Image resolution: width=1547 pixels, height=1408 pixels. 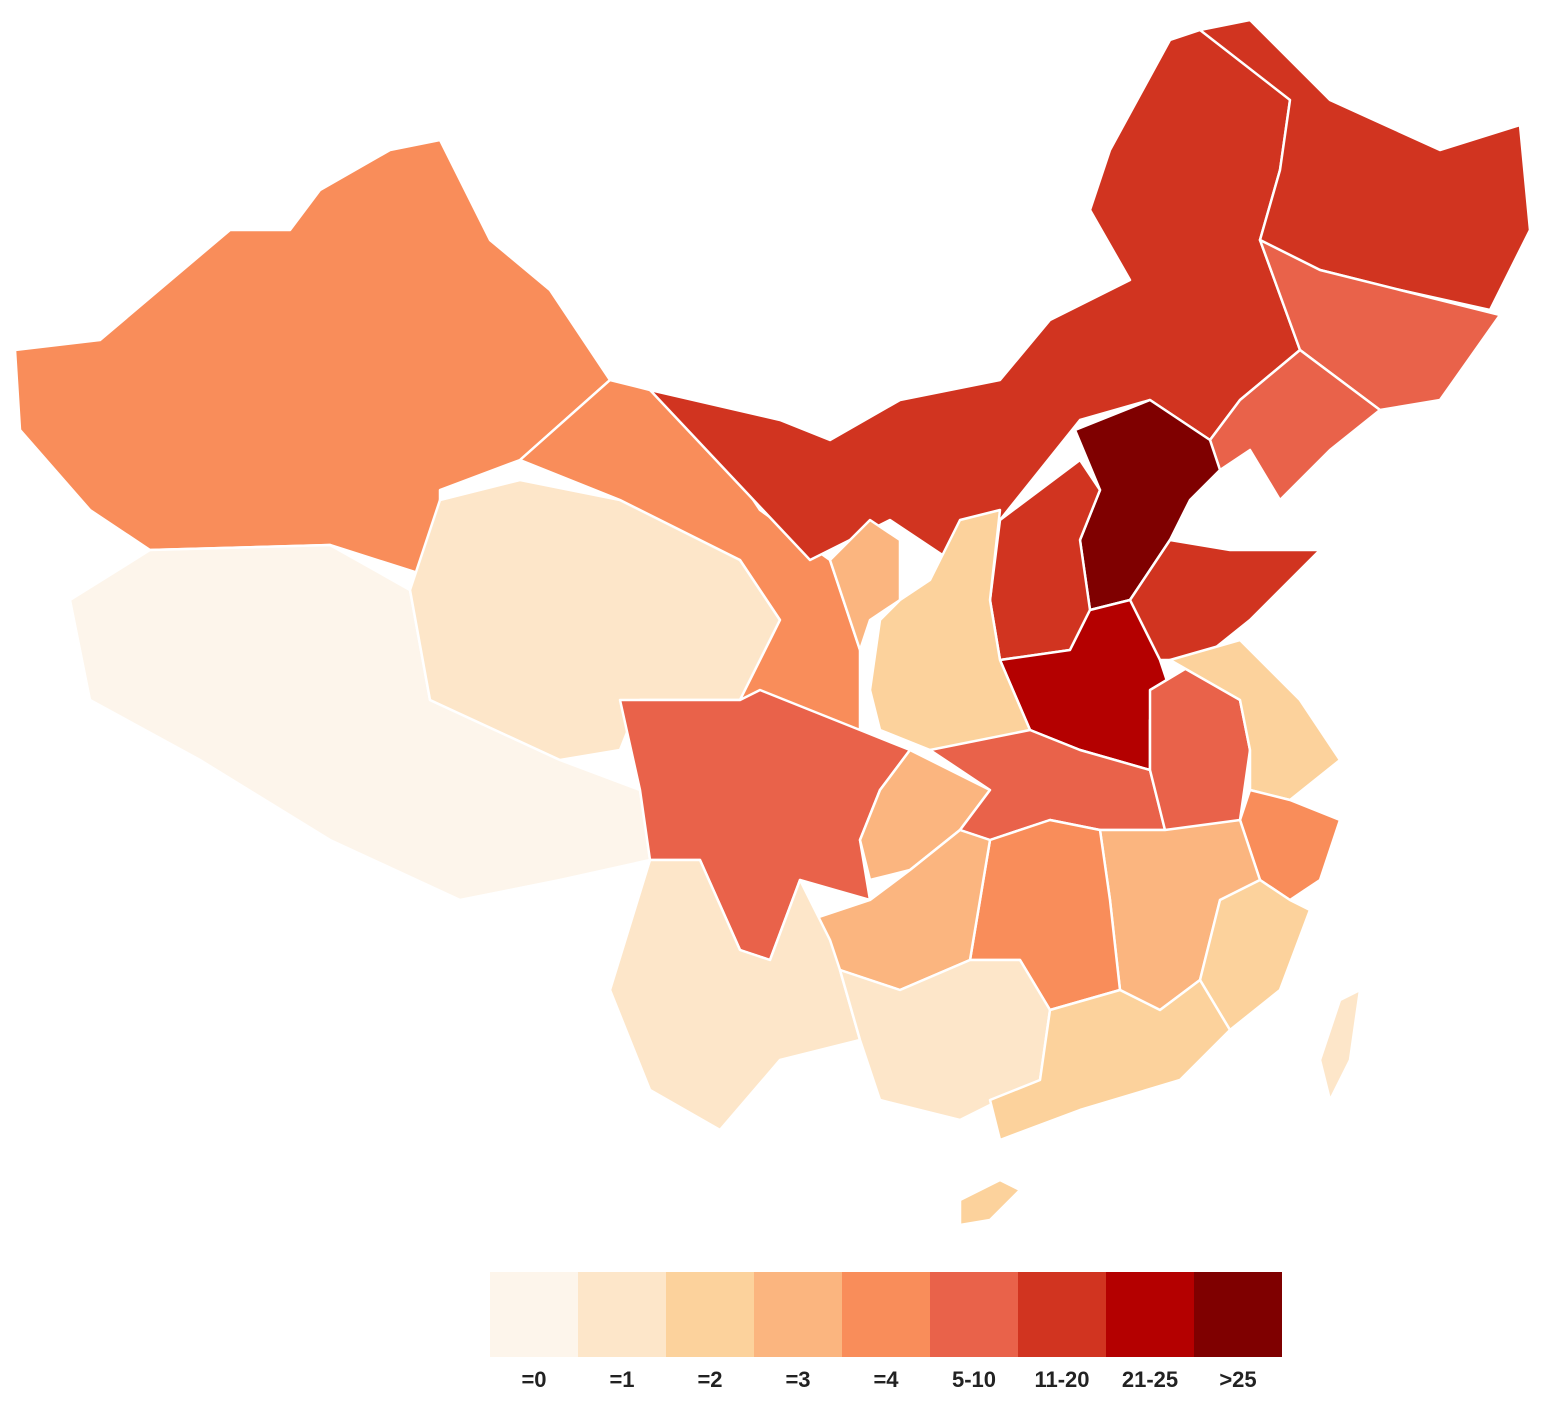 What do you see at coordinates (1237, 1379) in the screenshot?
I see `legend-label: >25` at bounding box center [1237, 1379].